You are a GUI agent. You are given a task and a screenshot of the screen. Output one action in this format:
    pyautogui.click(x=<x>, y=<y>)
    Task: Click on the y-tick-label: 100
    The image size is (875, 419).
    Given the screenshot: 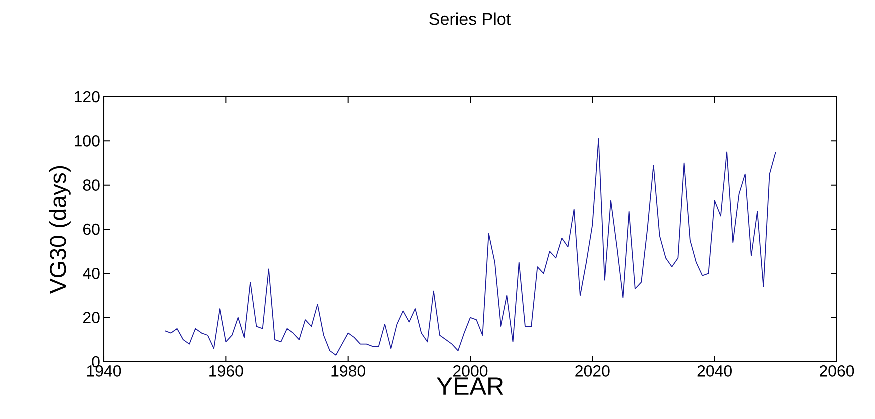 What is the action you would take?
    pyautogui.click(x=87, y=141)
    